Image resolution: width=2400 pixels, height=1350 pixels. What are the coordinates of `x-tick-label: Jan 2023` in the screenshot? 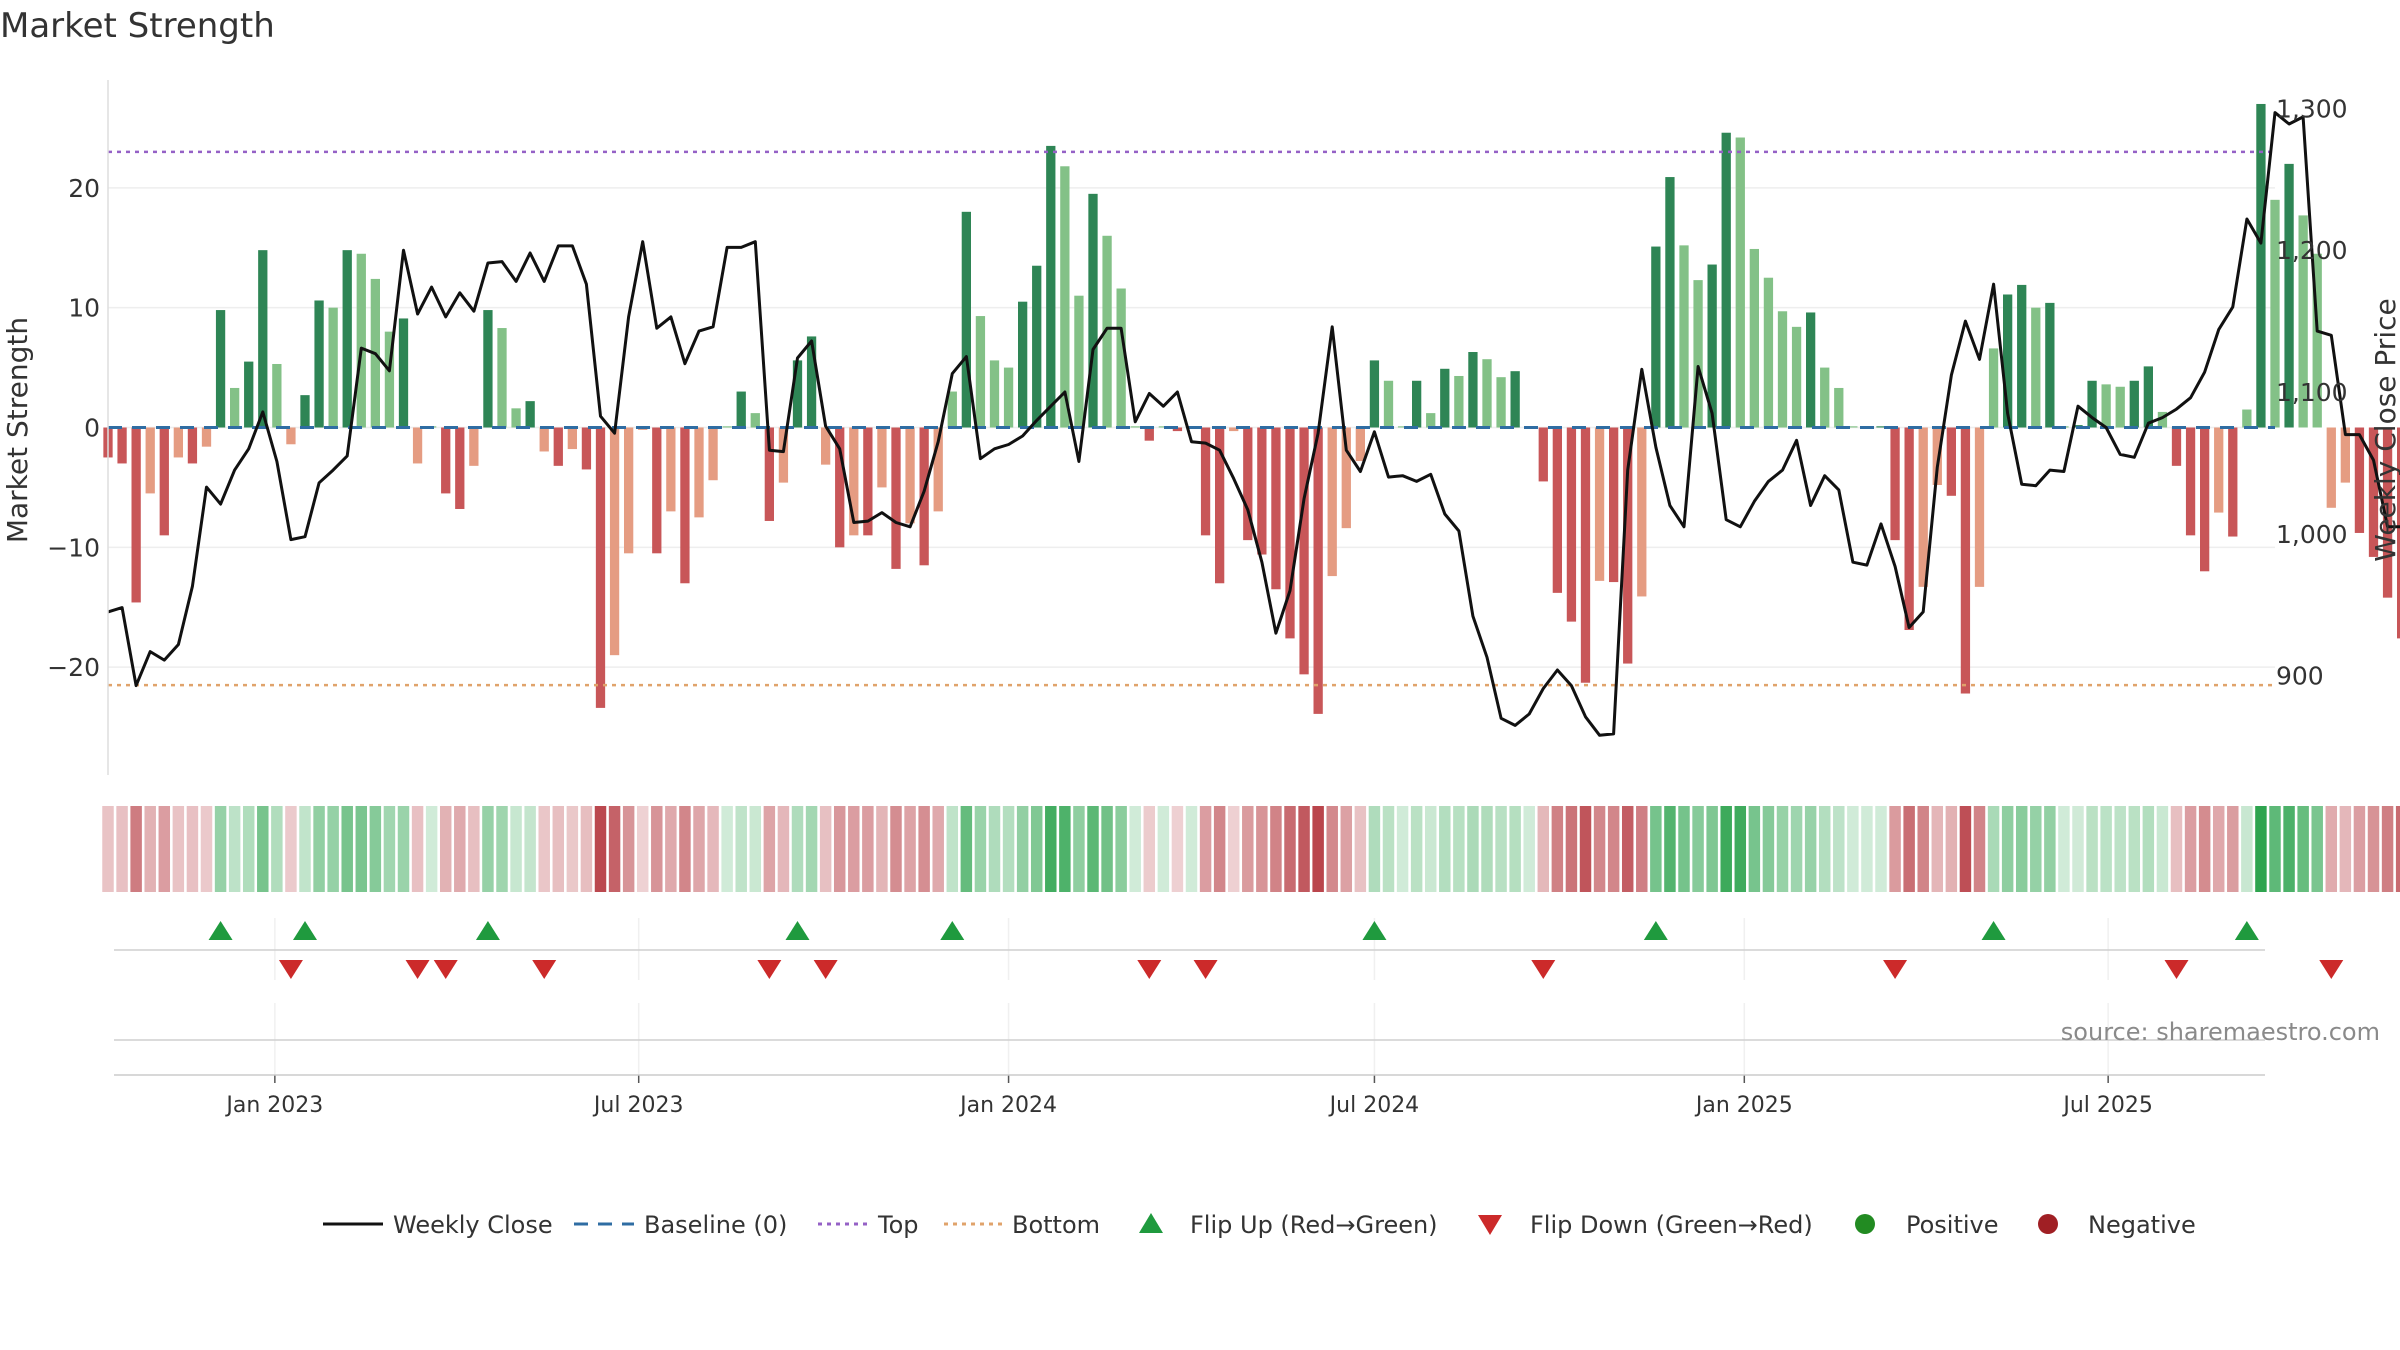 It's located at (273, 1105).